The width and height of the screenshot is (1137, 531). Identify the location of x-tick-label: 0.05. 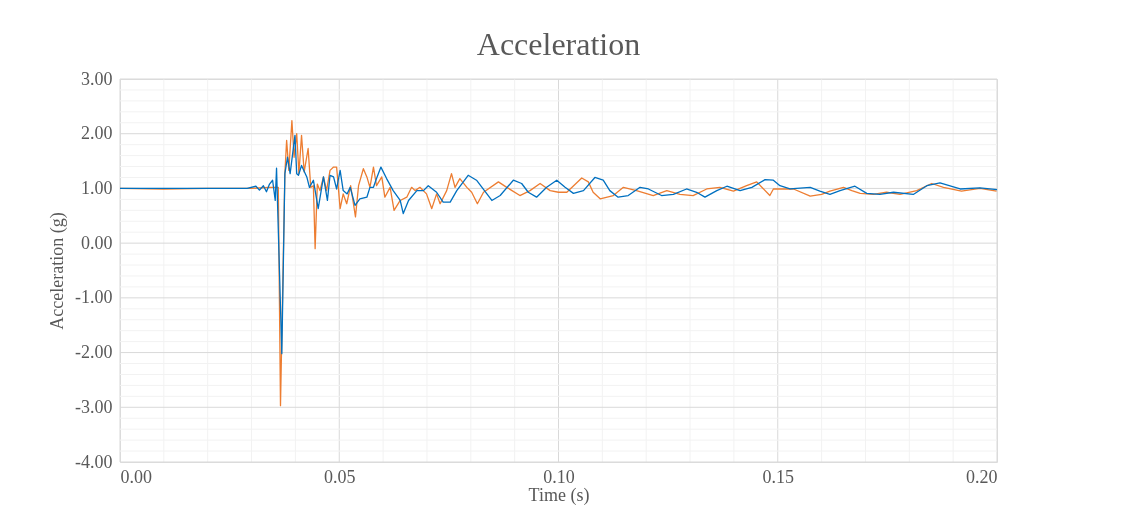
(340, 476).